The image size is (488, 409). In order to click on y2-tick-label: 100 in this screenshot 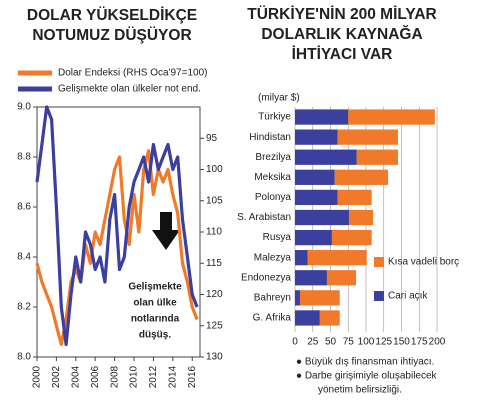, I will do `click(214, 169)`.